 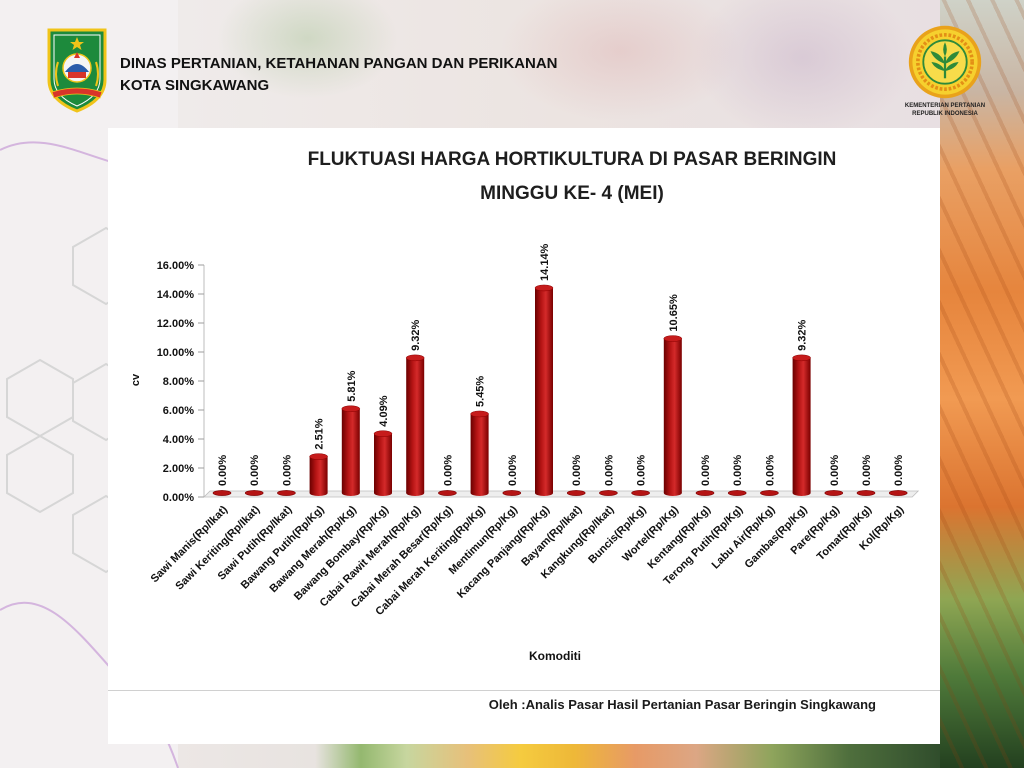 I want to click on data-label-bawang-merah: 5.81%, so click(x=352, y=385).